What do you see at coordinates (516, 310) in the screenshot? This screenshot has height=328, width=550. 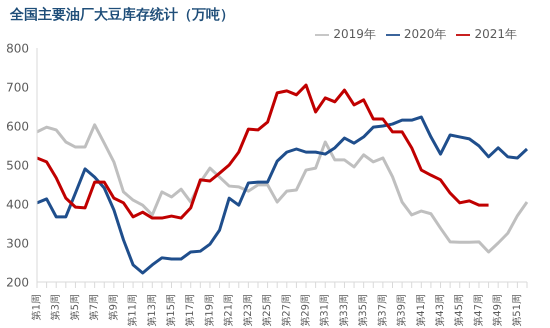 I see `x-tick-label: 第51周` at bounding box center [516, 310].